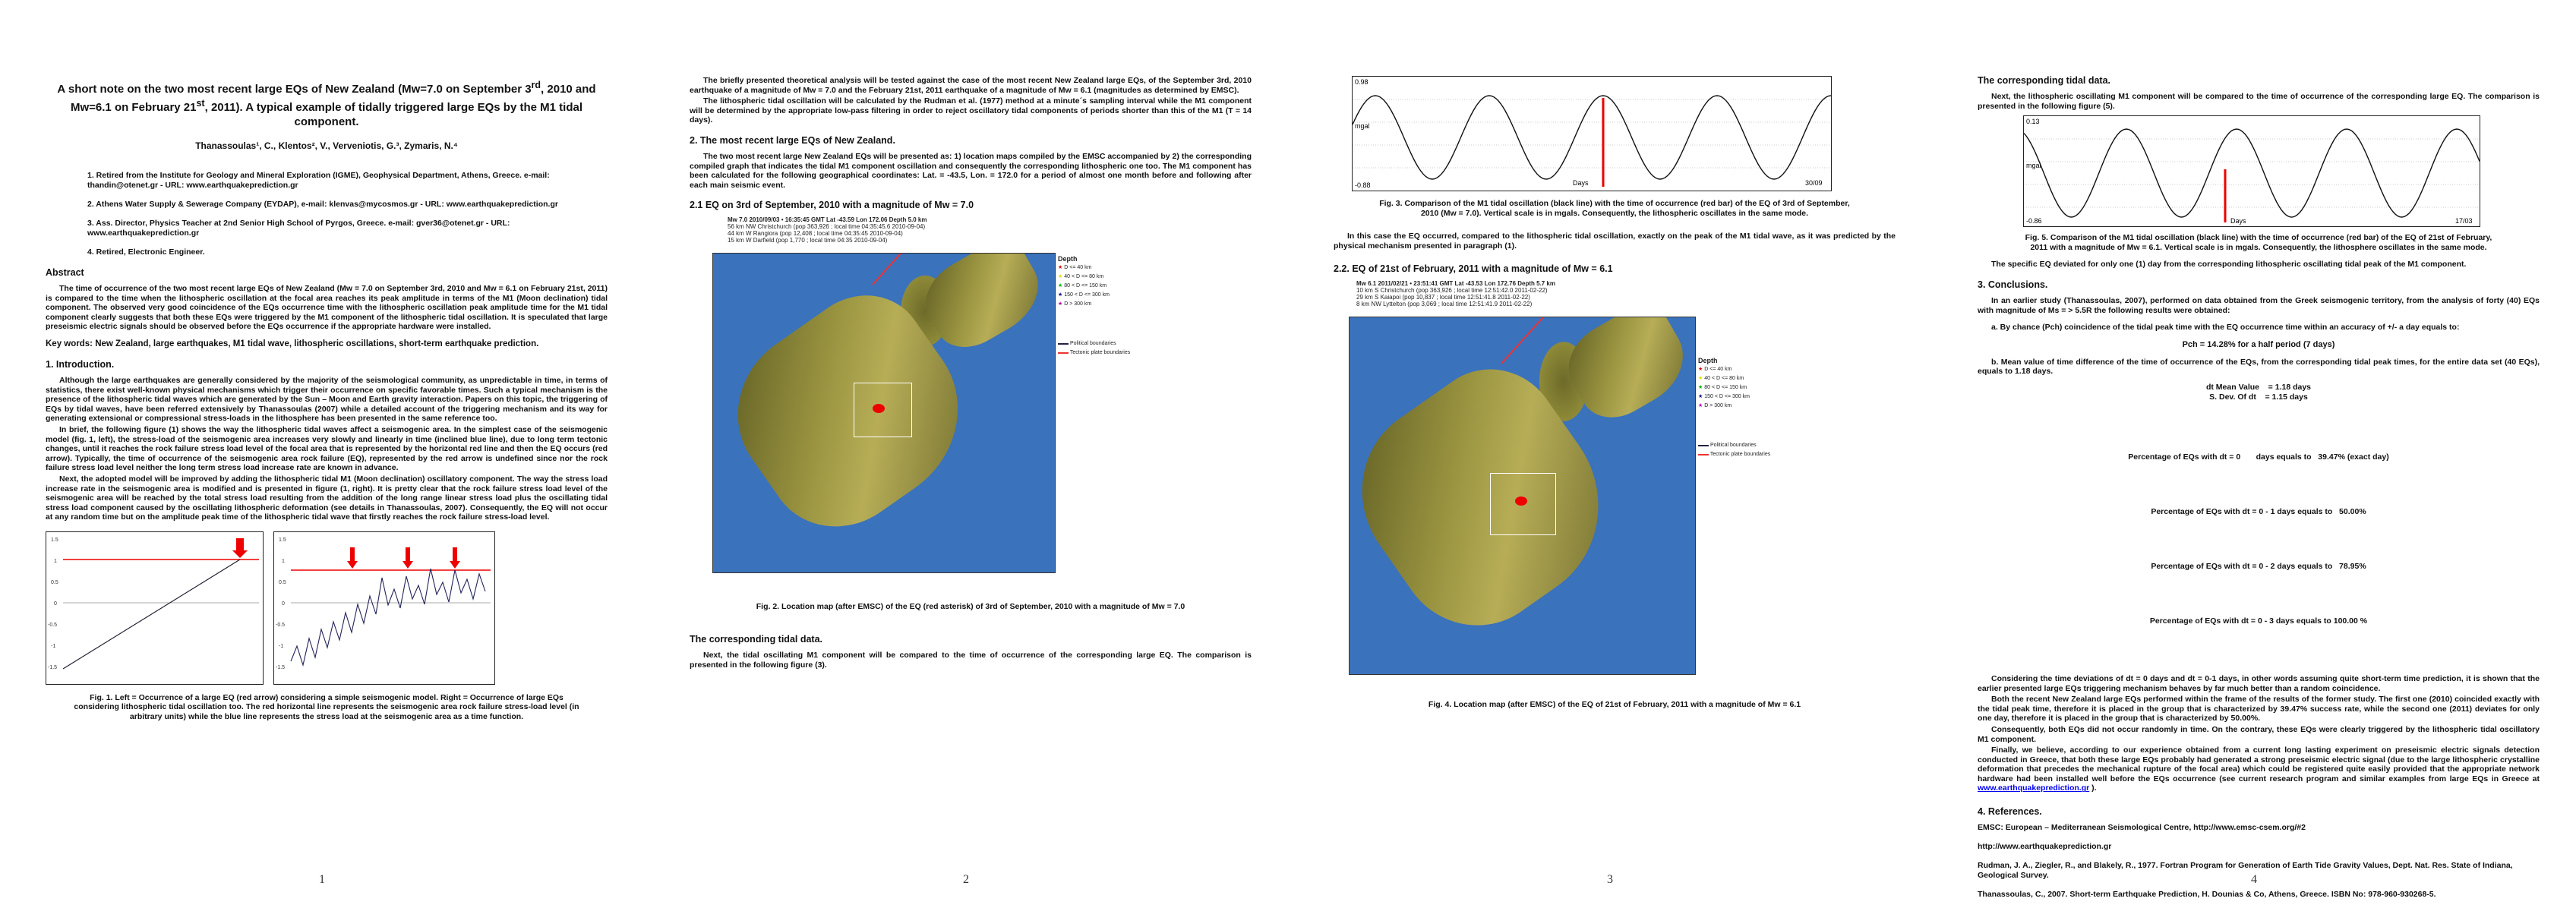 Image resolution: width=2576 pixels, height=911 pixels. What do you see at coordinates (65, 272) in the screenshot?
I see `abstract-heading: Abstract` at bounding box center [65, 272].